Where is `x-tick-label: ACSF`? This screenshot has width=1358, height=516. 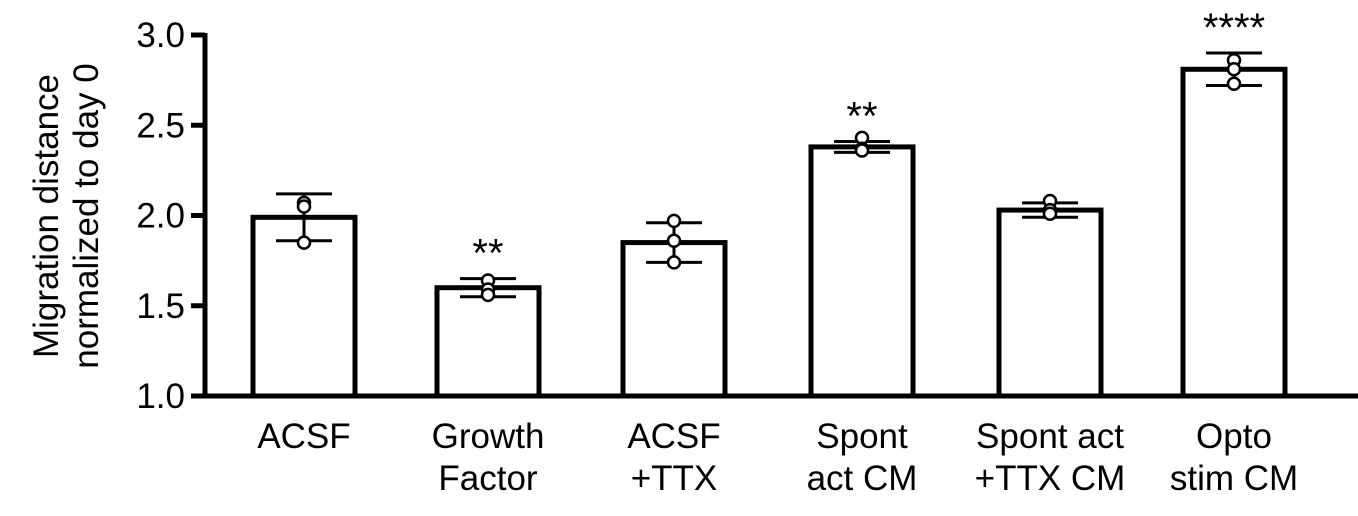
x-tick-label: ACSF is located at coordinates (303, 436).